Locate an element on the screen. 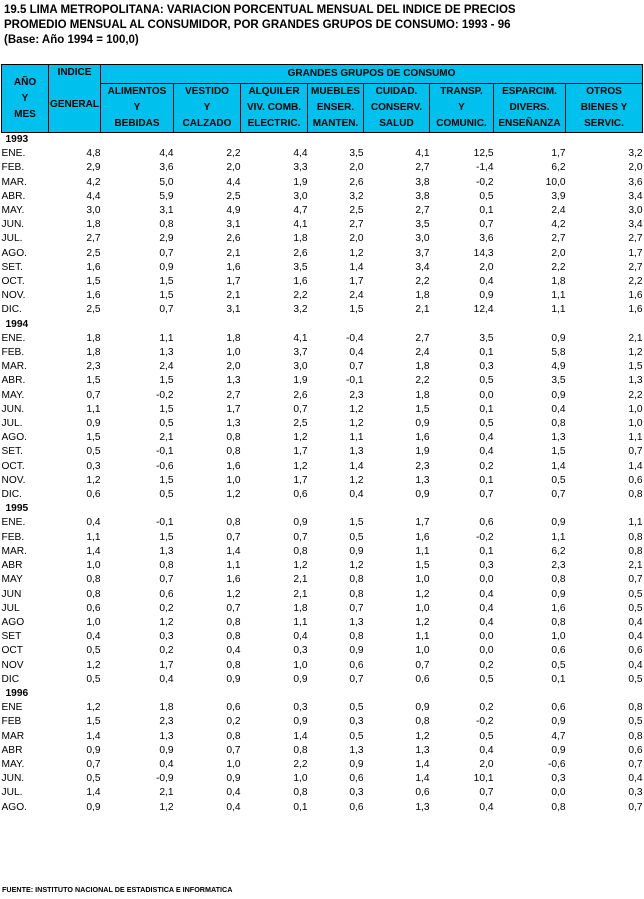  value-cell: -0,1 is located at coordinates (354, 381).